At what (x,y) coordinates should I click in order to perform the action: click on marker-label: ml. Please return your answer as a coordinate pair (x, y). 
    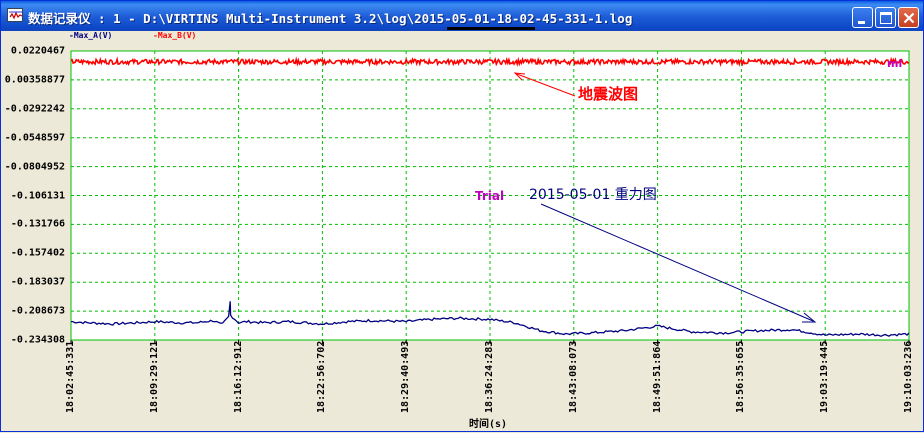
    Looking at the image, I should click on (895, 63).